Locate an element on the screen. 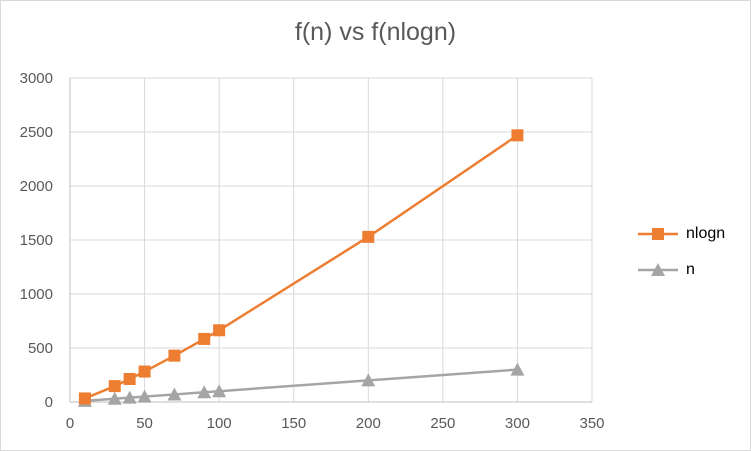 The height and width of the screenshot is (451, 751). legend-item-n: n is located at coordinates (665, 270).